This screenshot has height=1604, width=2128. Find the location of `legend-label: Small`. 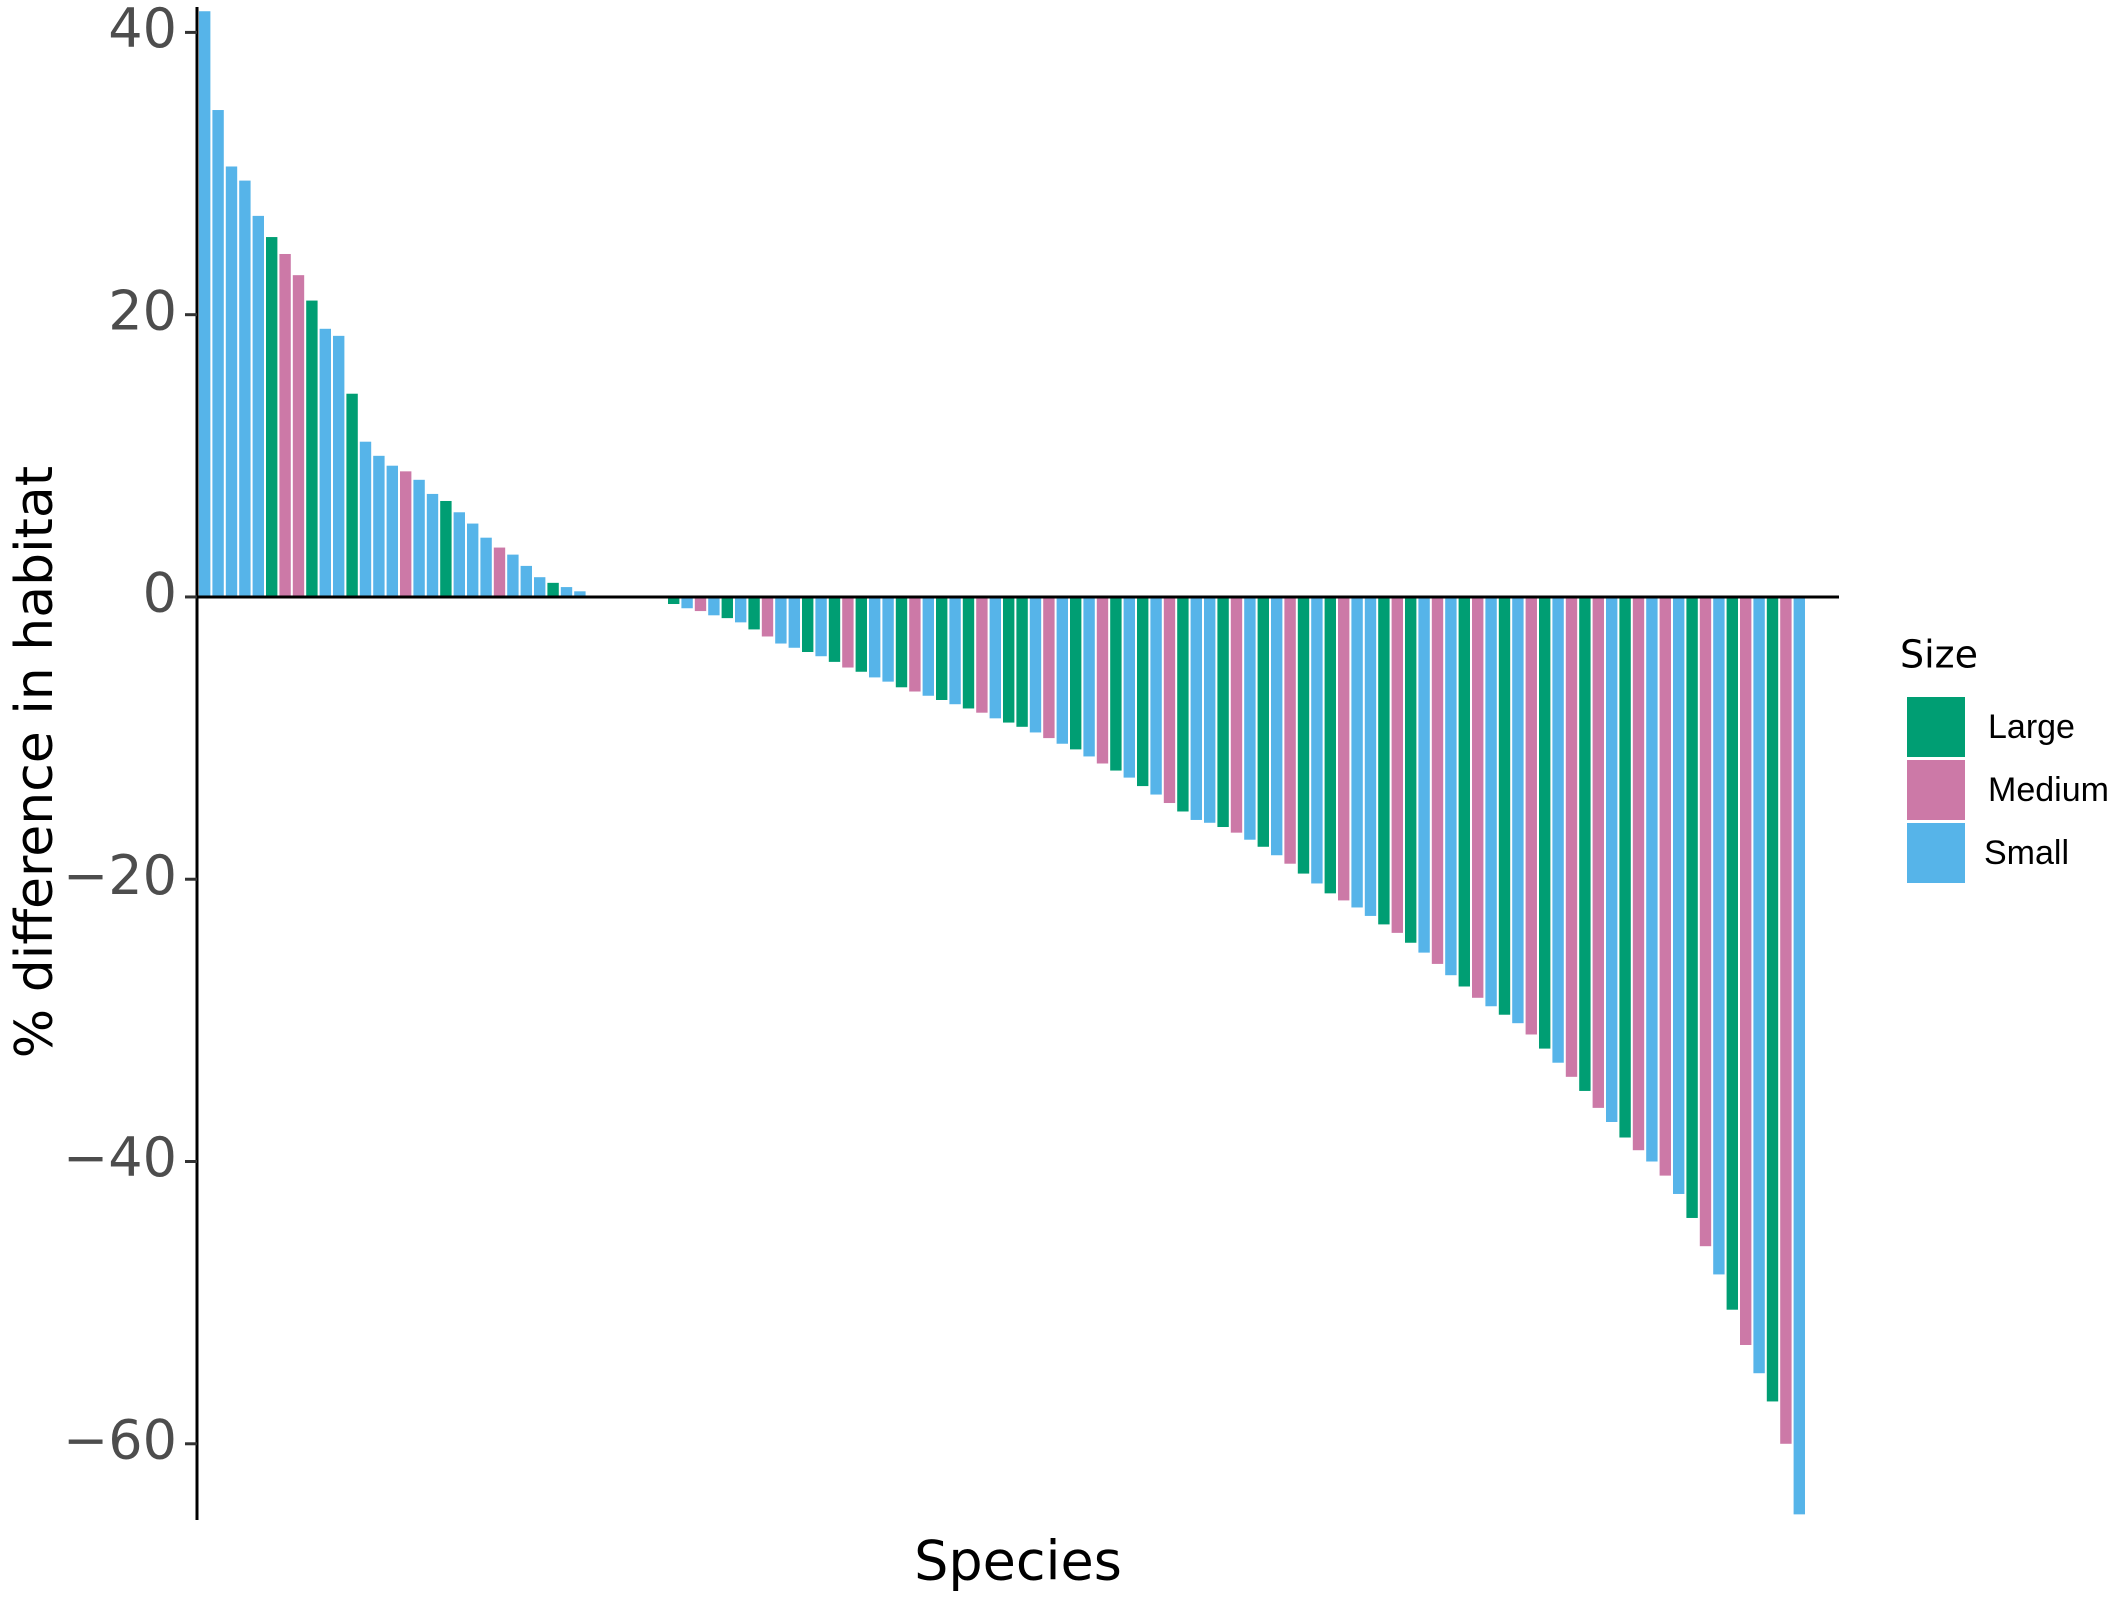

legend-label: Small is located at coordinates (2026, 853).